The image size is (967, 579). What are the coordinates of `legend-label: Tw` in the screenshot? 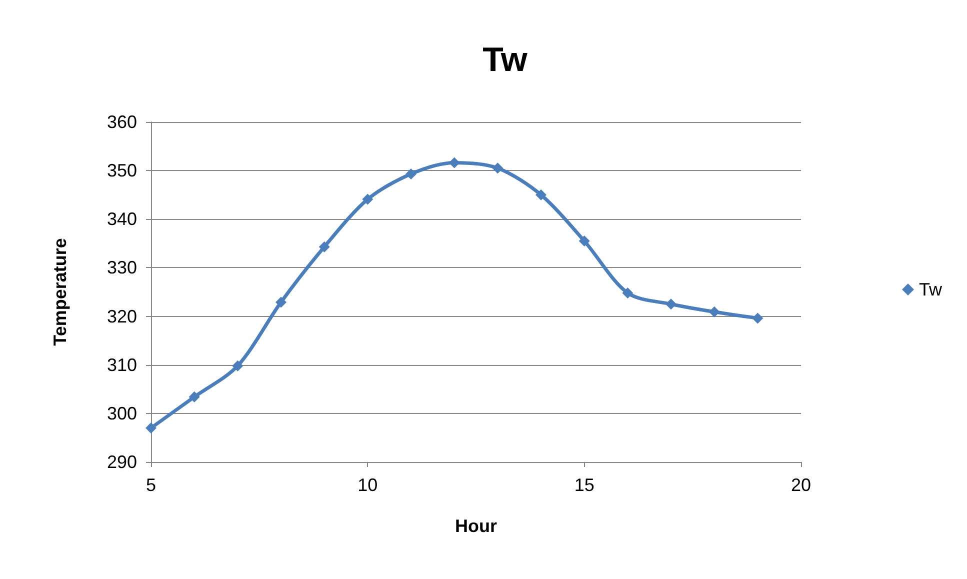 It's located at (931, 290).